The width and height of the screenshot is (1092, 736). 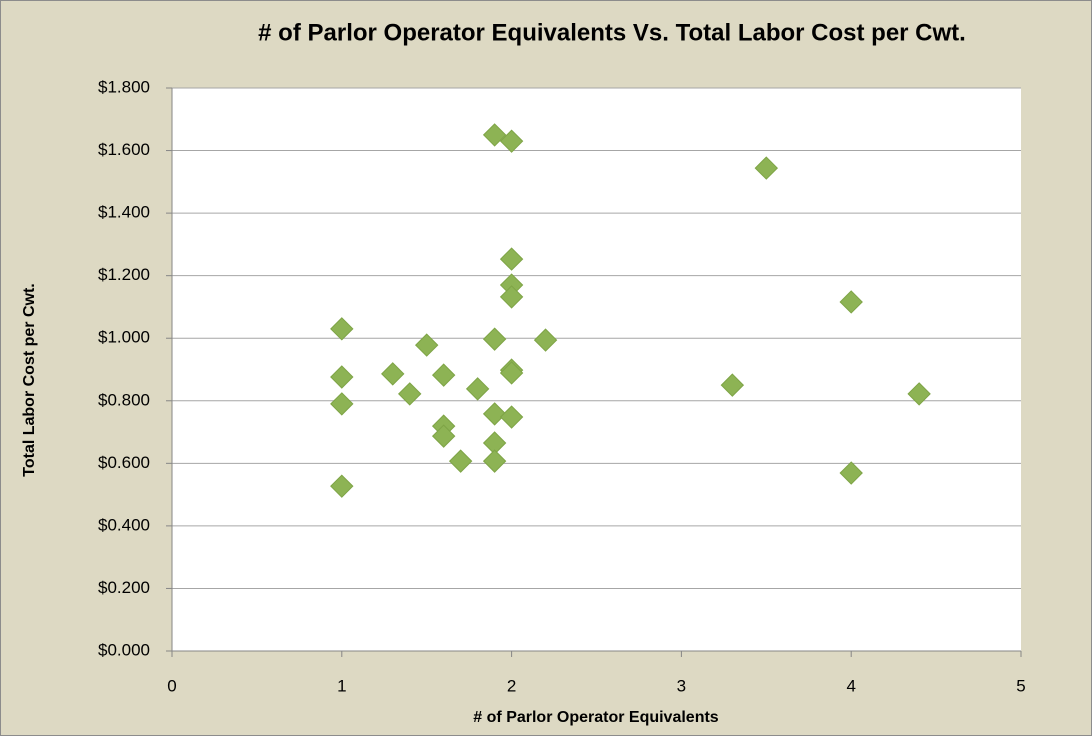 I want to click on y-tick-label: $1.800, so click(x=124, y=86).